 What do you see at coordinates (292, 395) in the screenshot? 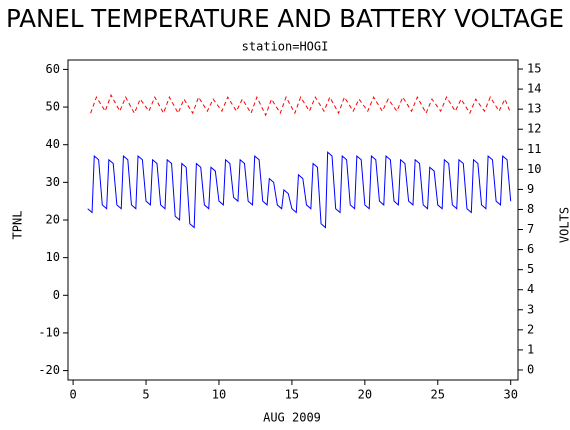
I see `x-tick-label: 15` at bounding box center [292, 395].